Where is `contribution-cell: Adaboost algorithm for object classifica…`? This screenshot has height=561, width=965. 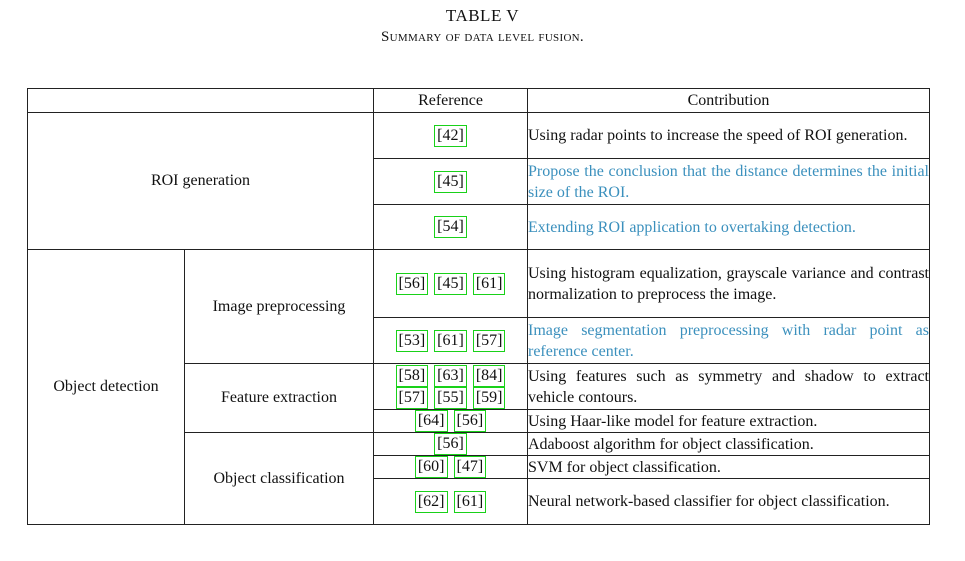 contribution-cell: Adaboost algorithm for object classifica… is located at coordinates (728, 444).